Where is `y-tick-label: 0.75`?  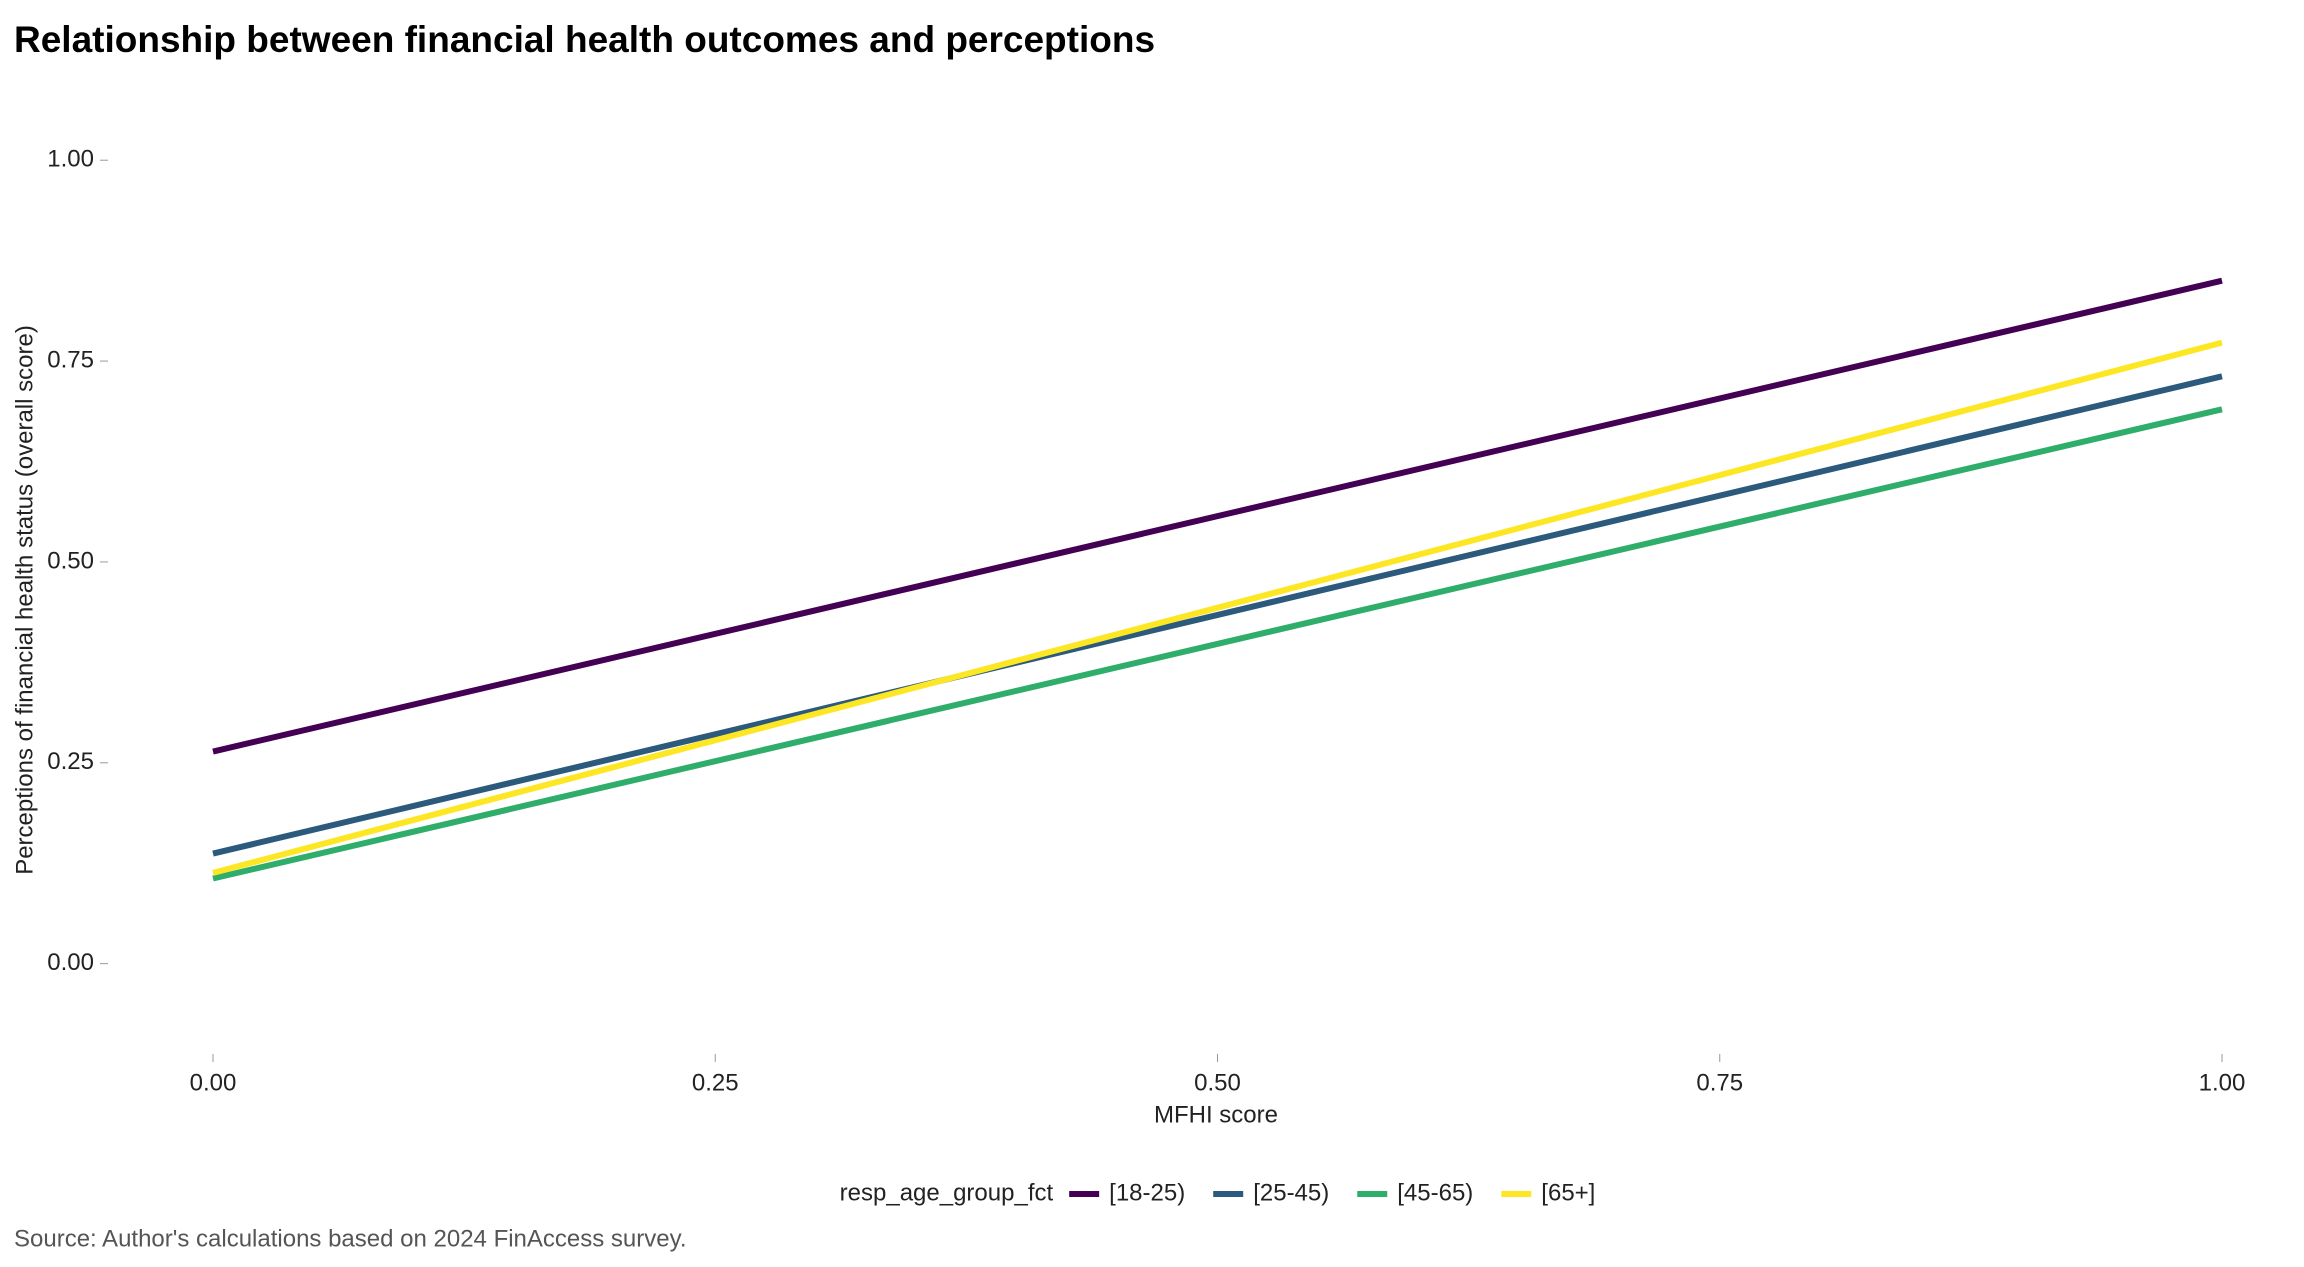 y-tick-label: 0.75 is located at coordinates (70, 359).